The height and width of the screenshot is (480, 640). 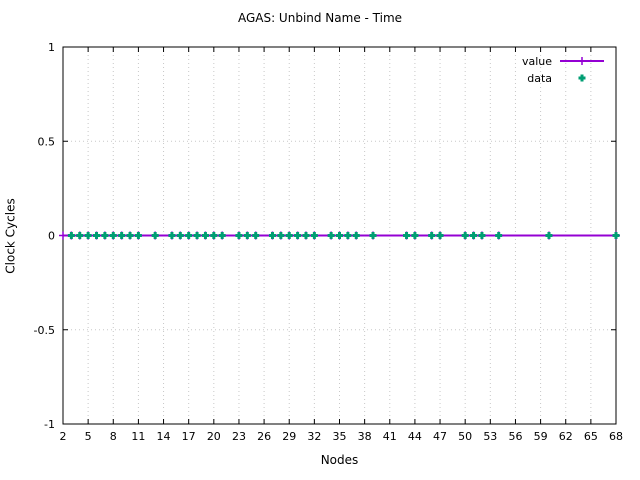 What do you see at coordinates (189, 436) in the screenshot?
I see `x-tick-label: 17` at bounding box center [189, 436].